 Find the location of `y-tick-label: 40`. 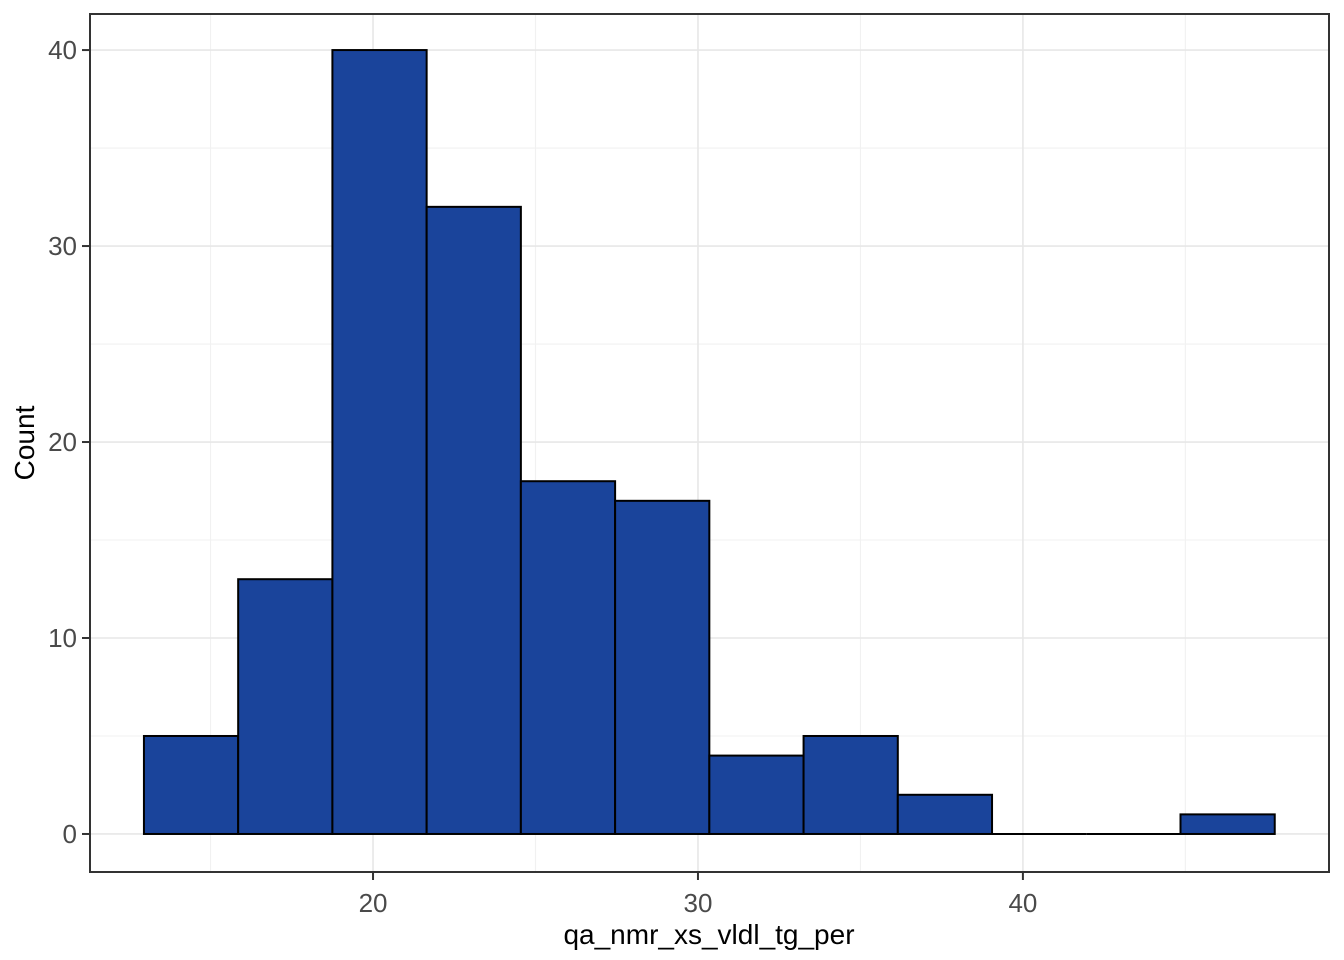

y-tick-label: 40 is located at coordinates (62, 50).